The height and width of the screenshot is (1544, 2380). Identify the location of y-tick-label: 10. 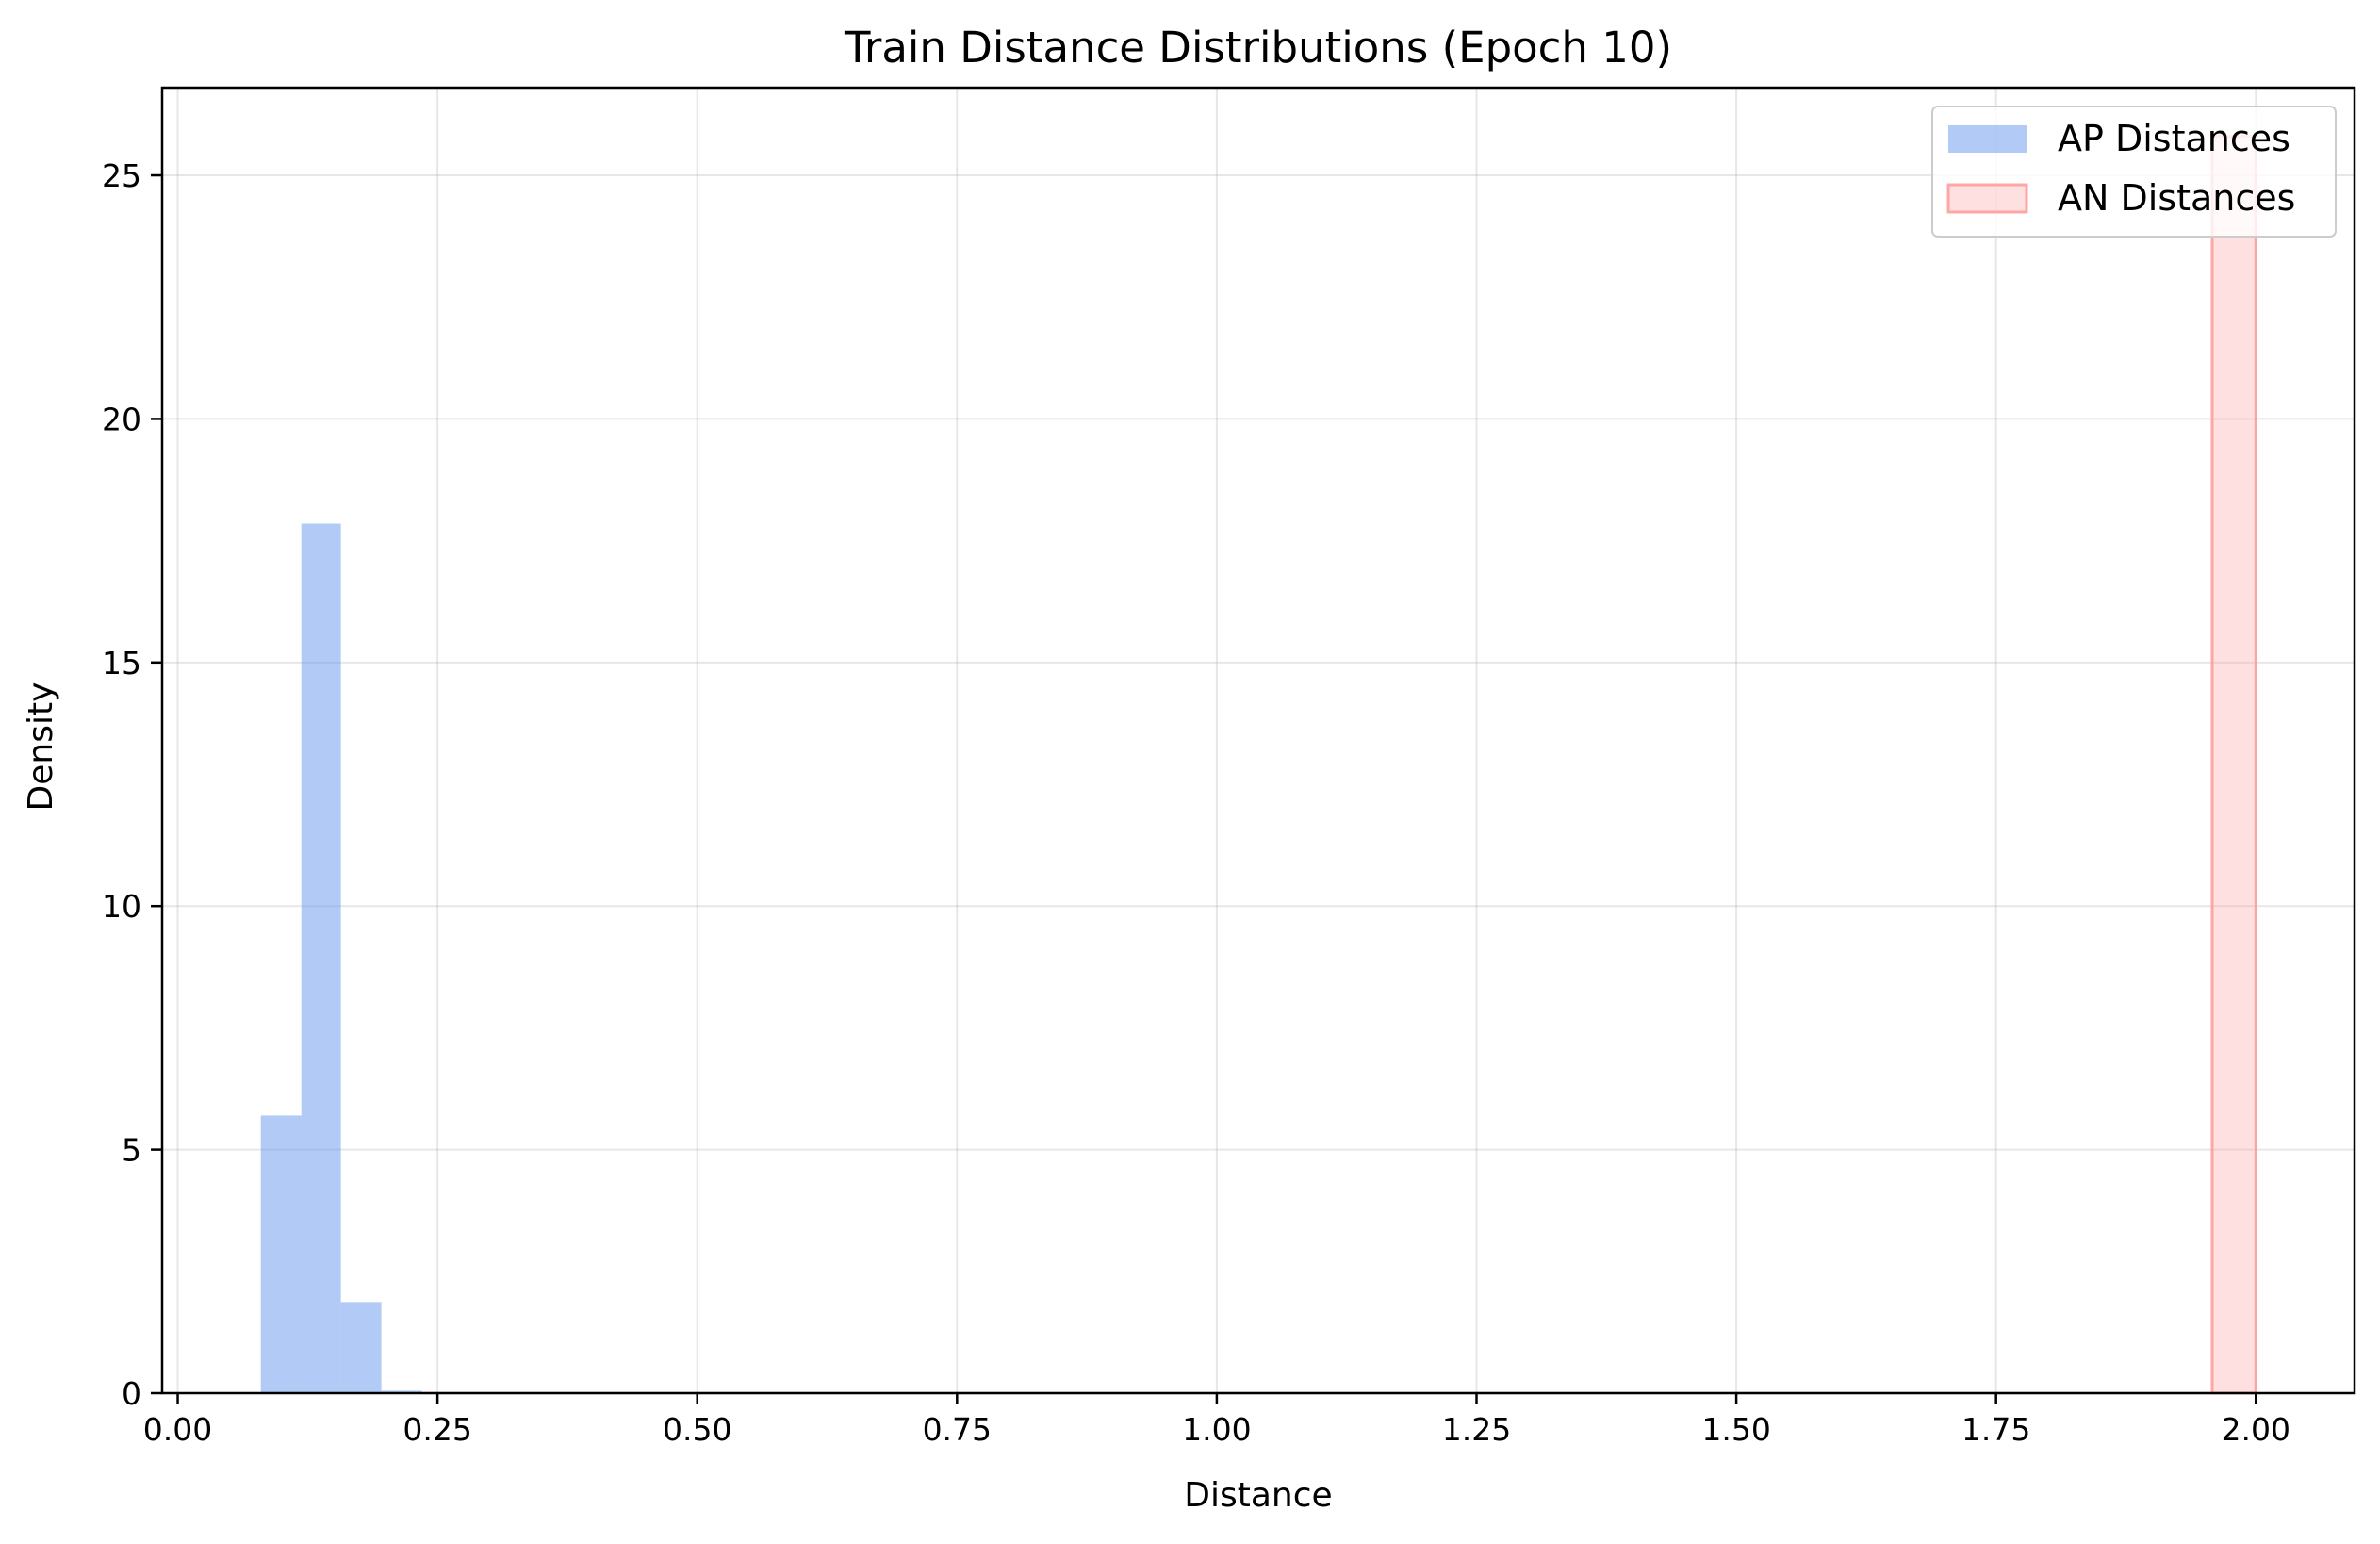
(121, 906).